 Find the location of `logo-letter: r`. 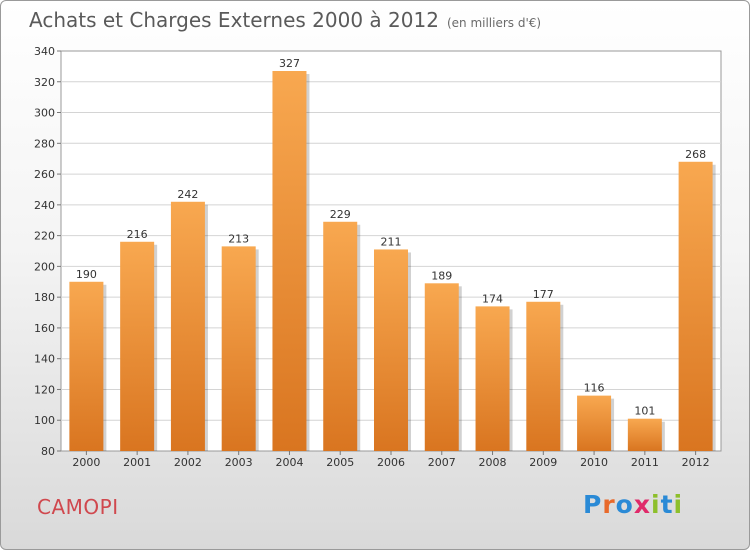

logo-letter: r is located at coordinates (609, 504).